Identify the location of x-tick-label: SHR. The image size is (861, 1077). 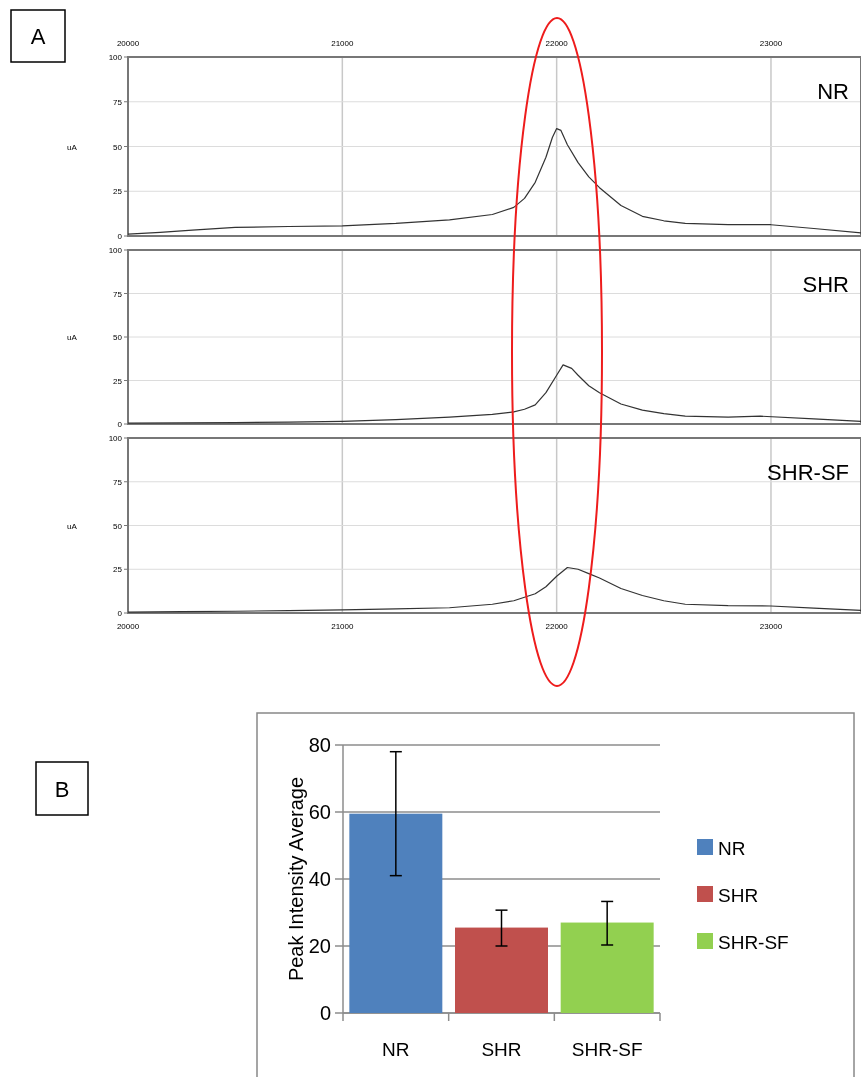
(501, 1049).